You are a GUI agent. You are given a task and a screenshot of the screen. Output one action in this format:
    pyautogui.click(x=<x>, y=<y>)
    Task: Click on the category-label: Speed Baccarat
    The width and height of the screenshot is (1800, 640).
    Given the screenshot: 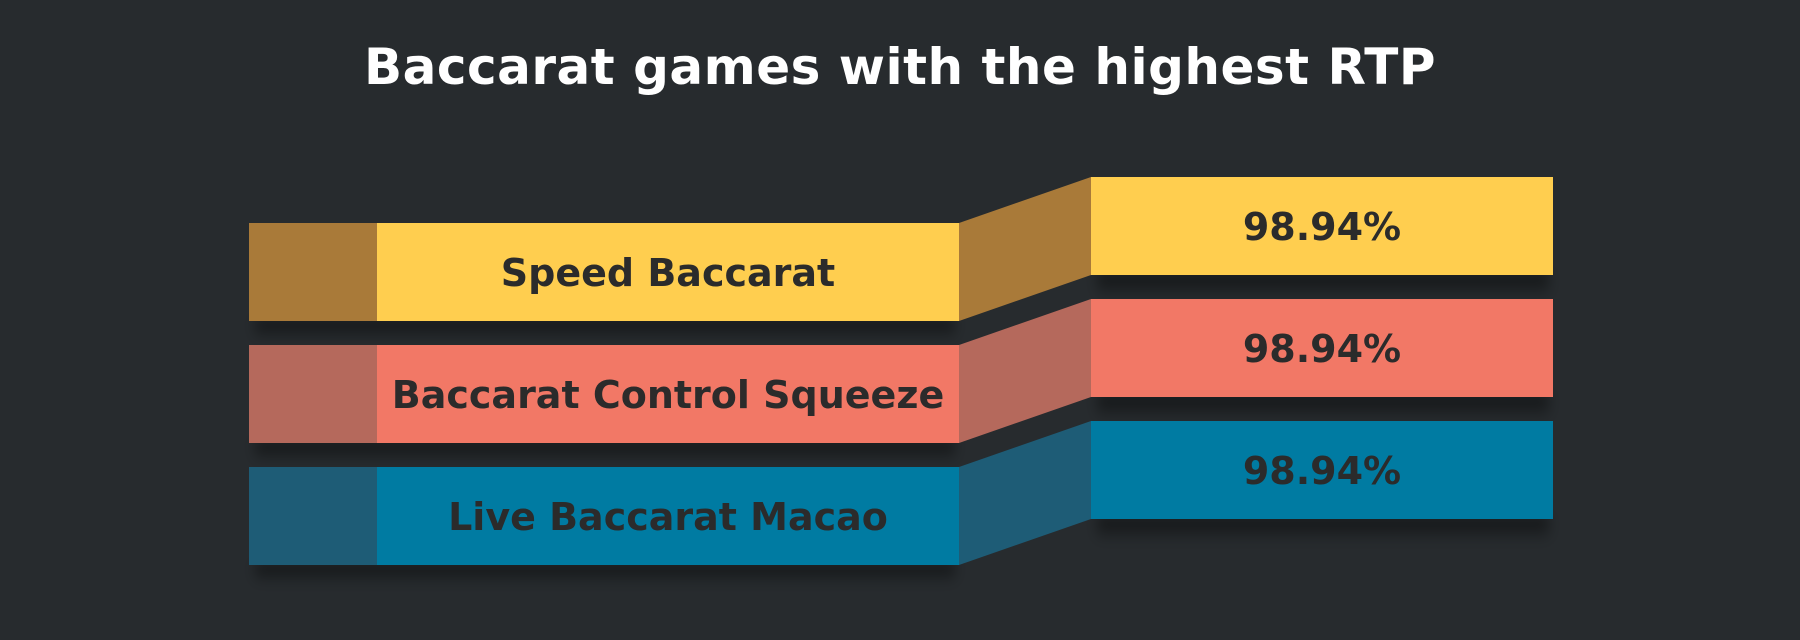 What is the action you would take?
    pyautogui.click(x=668, y=273)
    